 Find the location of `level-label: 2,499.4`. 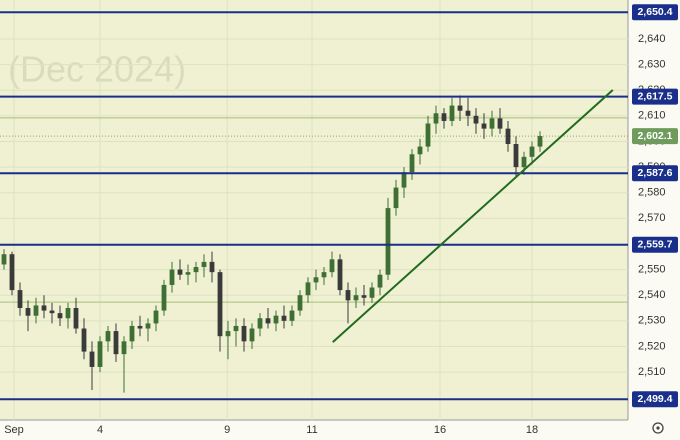

level-label: 2,499.4 is located at coordinates (654, 399).